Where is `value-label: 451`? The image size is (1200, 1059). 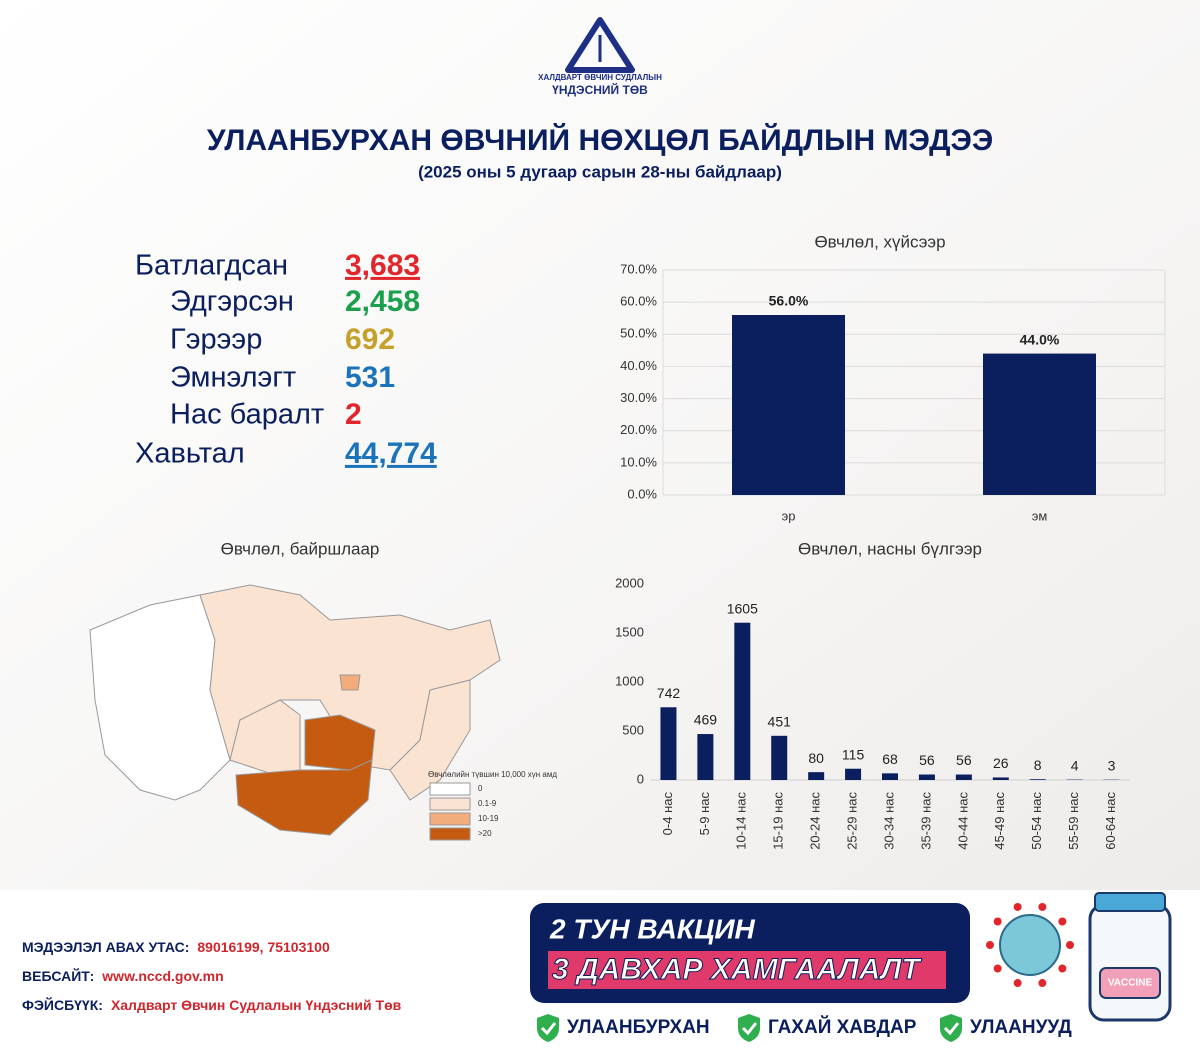 value-label: 451 is located at coordinates (780, 722).